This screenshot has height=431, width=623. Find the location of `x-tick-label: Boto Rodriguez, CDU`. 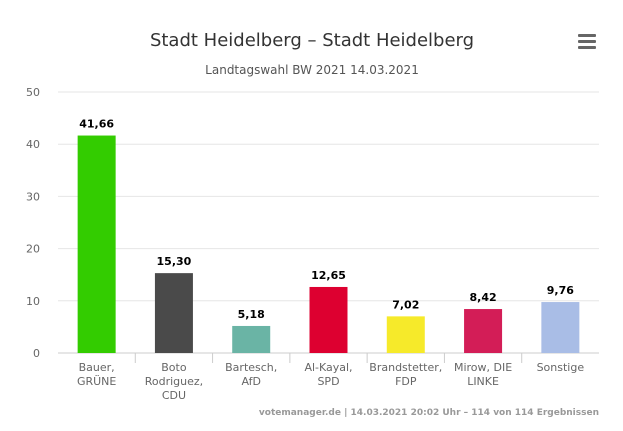

x-tick-label: Boto Rodriguez, CDU is located at coordinates (174, 381).